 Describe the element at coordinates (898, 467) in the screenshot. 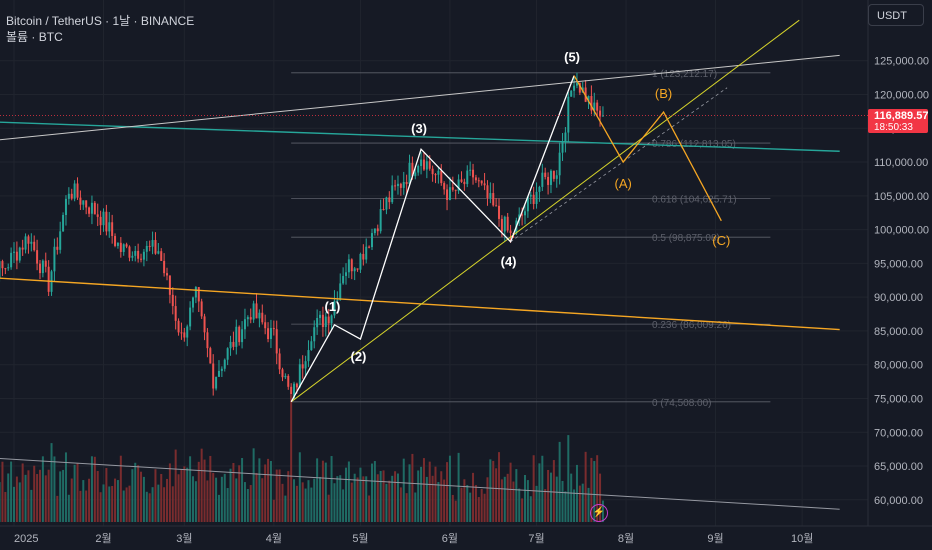

I see `y-tick-label: 65,000.00` at that location.